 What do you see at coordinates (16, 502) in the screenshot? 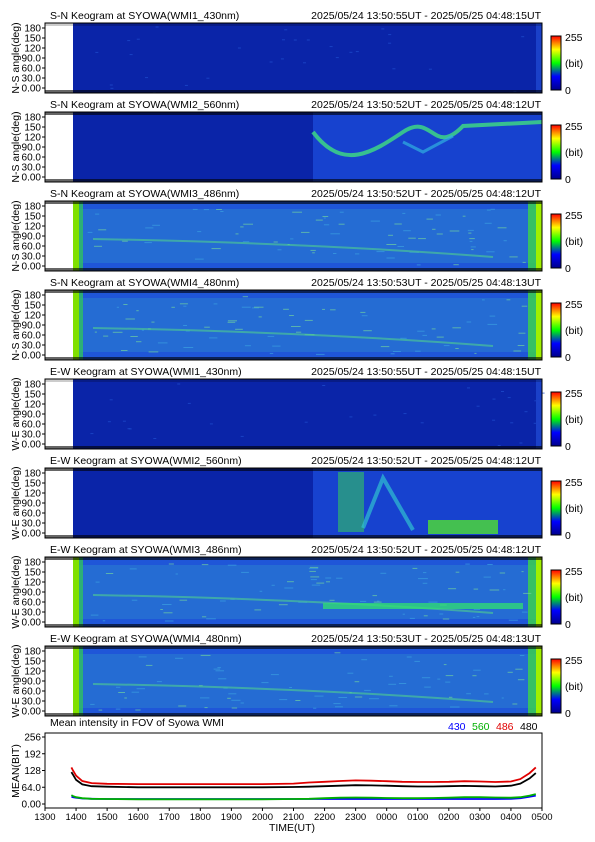
I see `panel-y-axis-label: W-E angle(deg)` at bounding box center [16, 502].